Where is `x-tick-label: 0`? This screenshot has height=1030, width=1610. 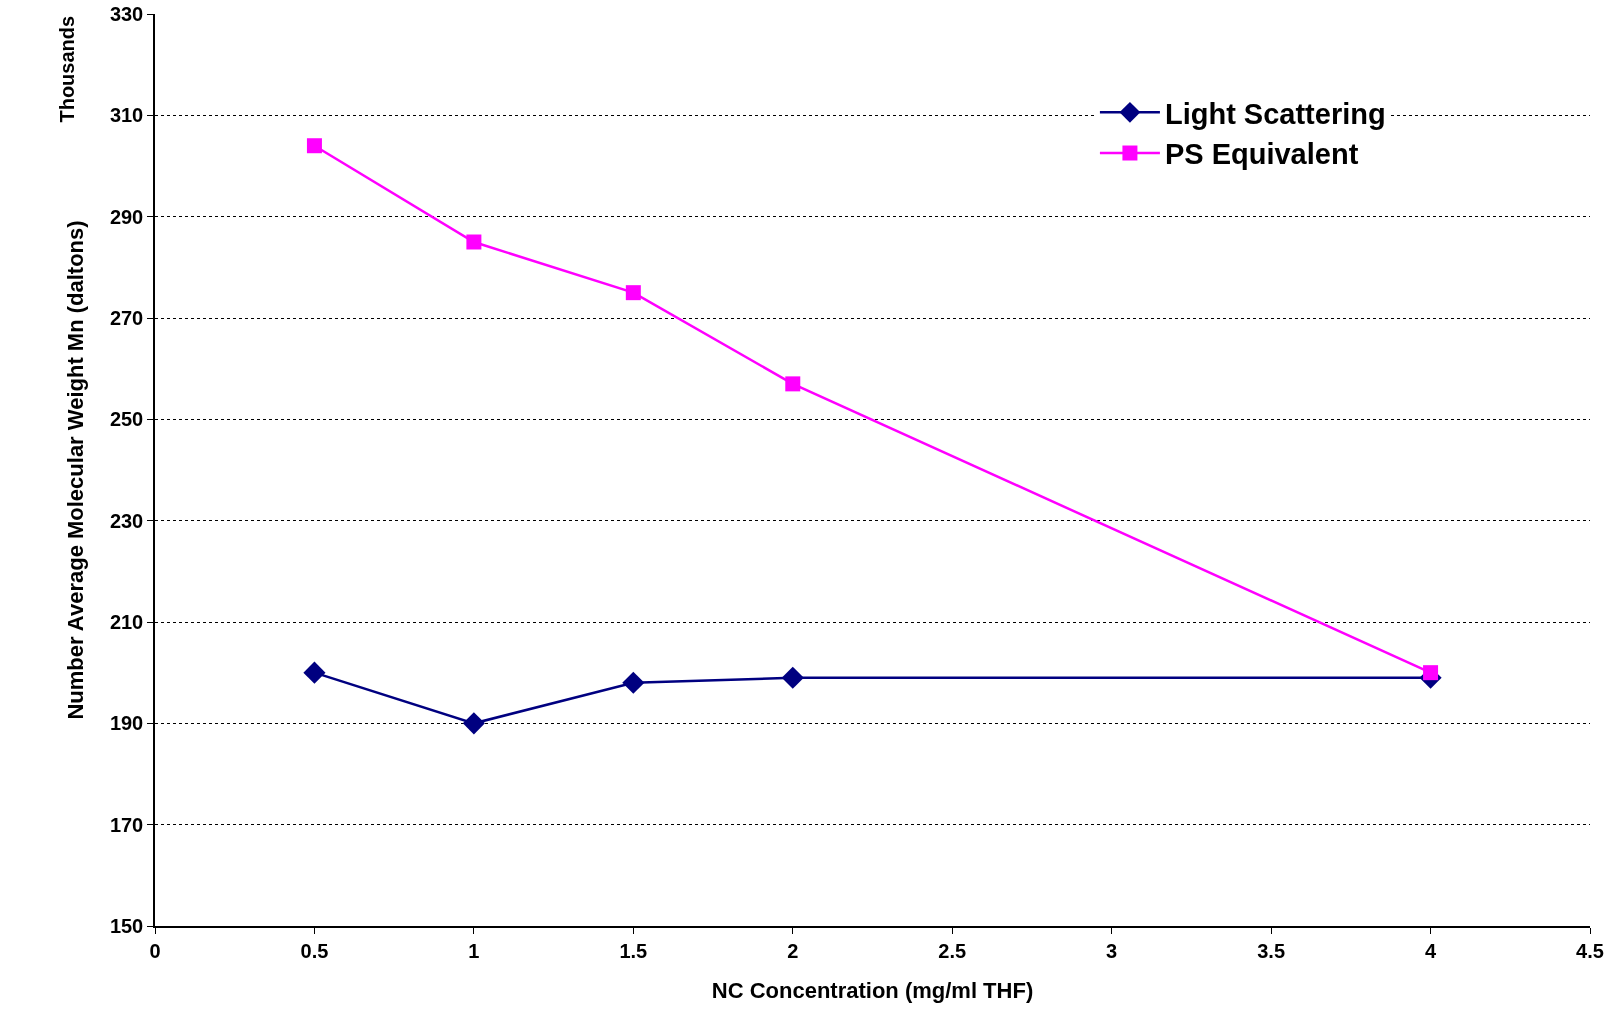
x-tick-label: 0 is located at coordinates (155, 950).